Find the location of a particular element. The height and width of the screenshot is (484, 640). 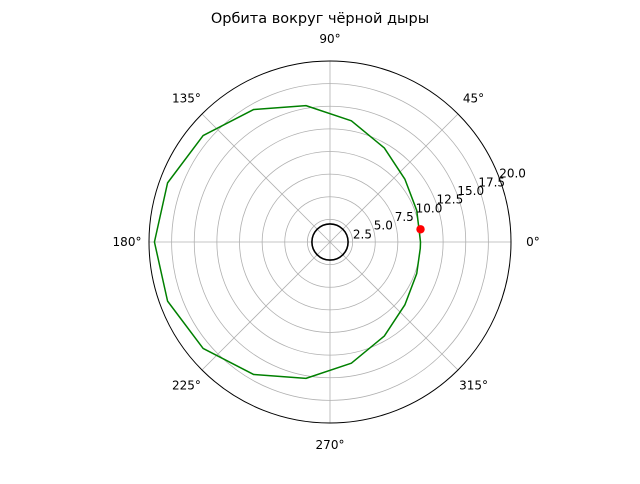

theta-tick-label: 135° is located at coordinates (186, 98).